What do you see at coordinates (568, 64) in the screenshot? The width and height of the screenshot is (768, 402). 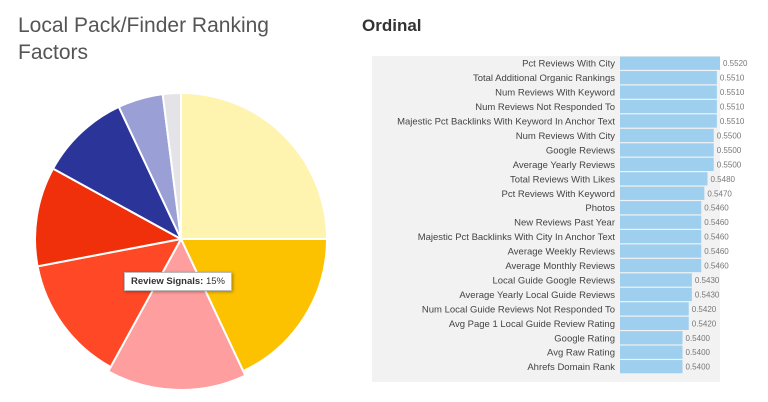 I see `category-label: Pct Reviews With City` at bounding box center [568, 64].